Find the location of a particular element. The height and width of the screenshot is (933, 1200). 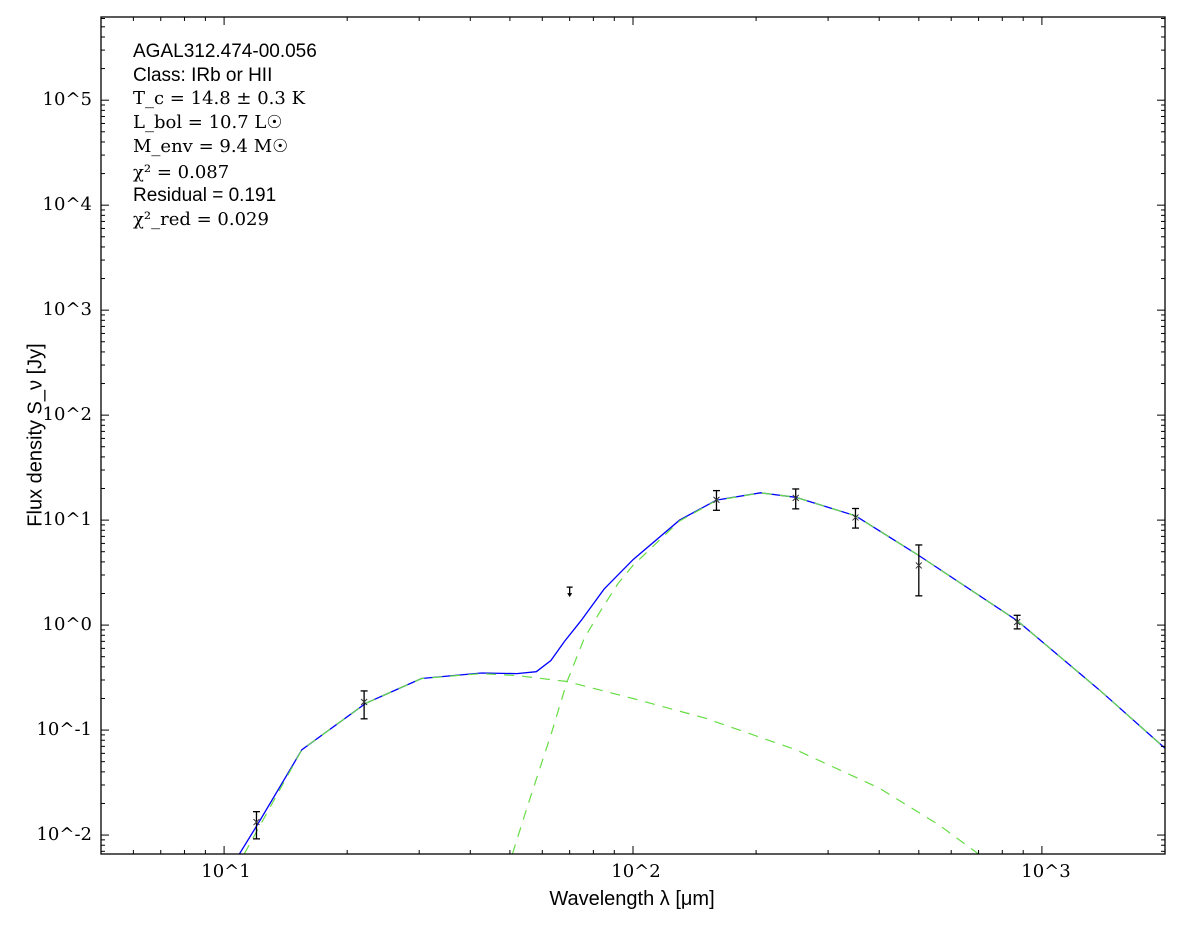

y-tick-label: 10^3 is located at coordinates (67, 309).